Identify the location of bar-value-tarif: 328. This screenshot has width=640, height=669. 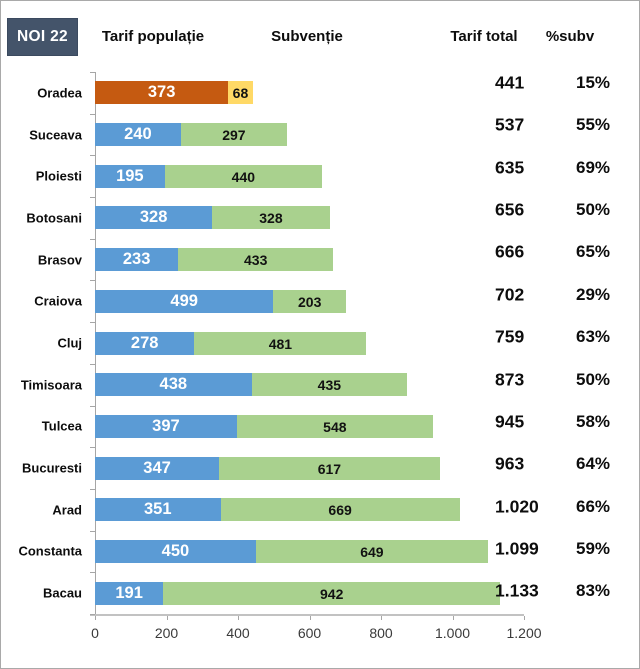
(153, 217).